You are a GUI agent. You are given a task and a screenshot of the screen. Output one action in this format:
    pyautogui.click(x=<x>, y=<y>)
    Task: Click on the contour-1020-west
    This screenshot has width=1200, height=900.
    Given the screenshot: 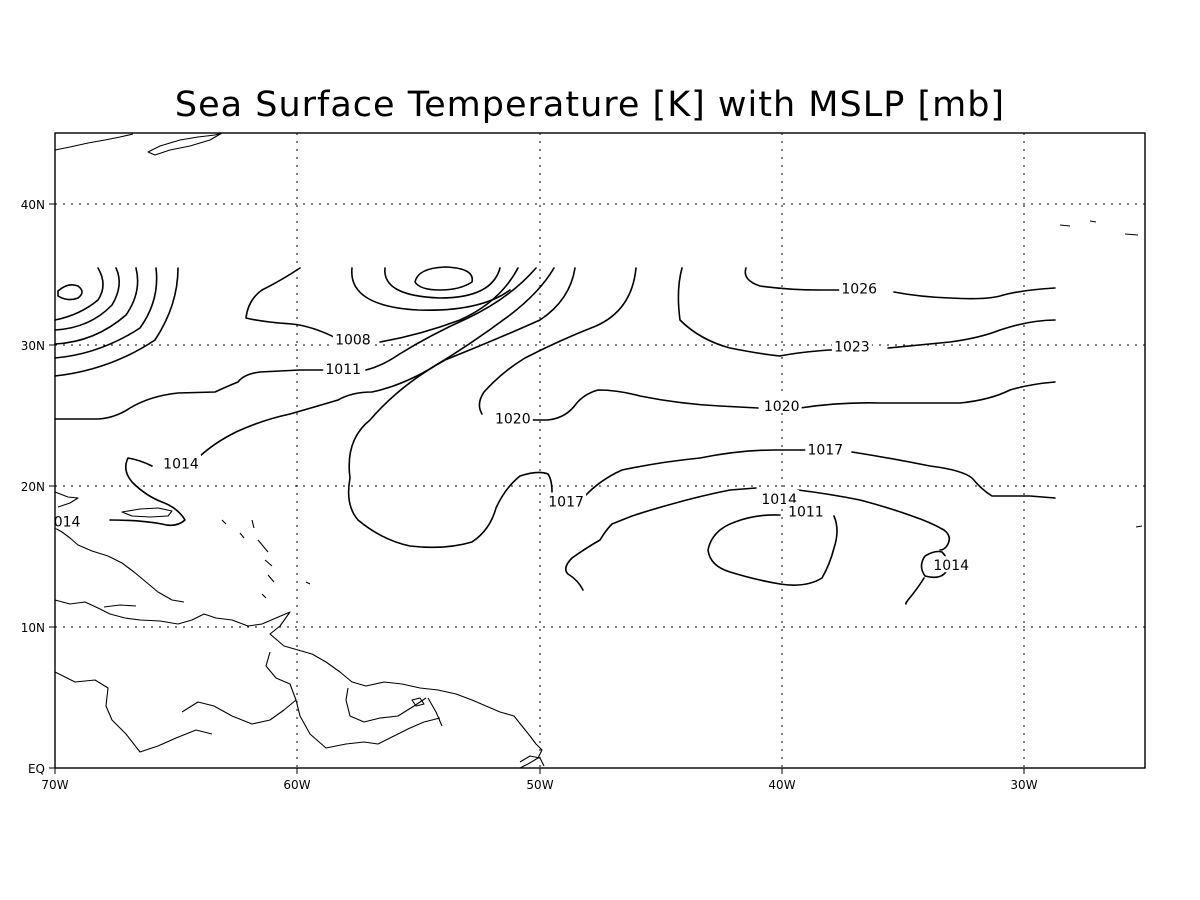 What is the action you would take?
    pyautogui.click(x=767, y=344)
    